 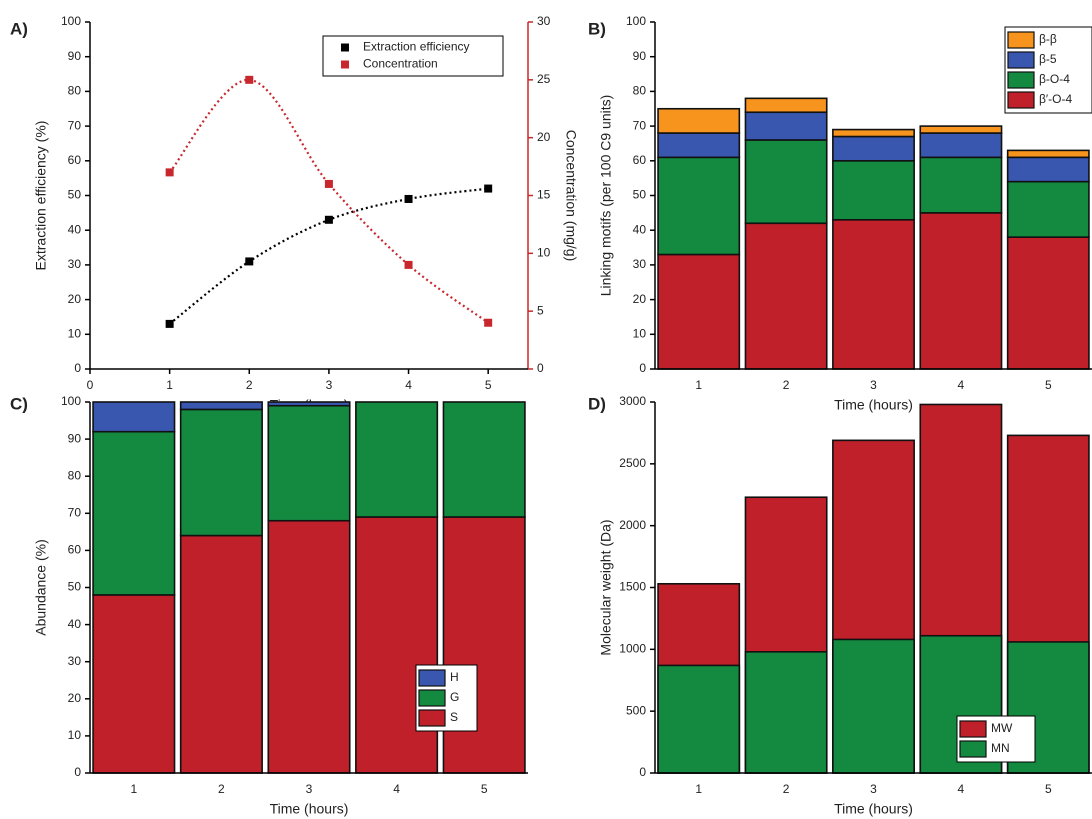 I want to click on y-tick-label: 10, so click(x=640, y=333).